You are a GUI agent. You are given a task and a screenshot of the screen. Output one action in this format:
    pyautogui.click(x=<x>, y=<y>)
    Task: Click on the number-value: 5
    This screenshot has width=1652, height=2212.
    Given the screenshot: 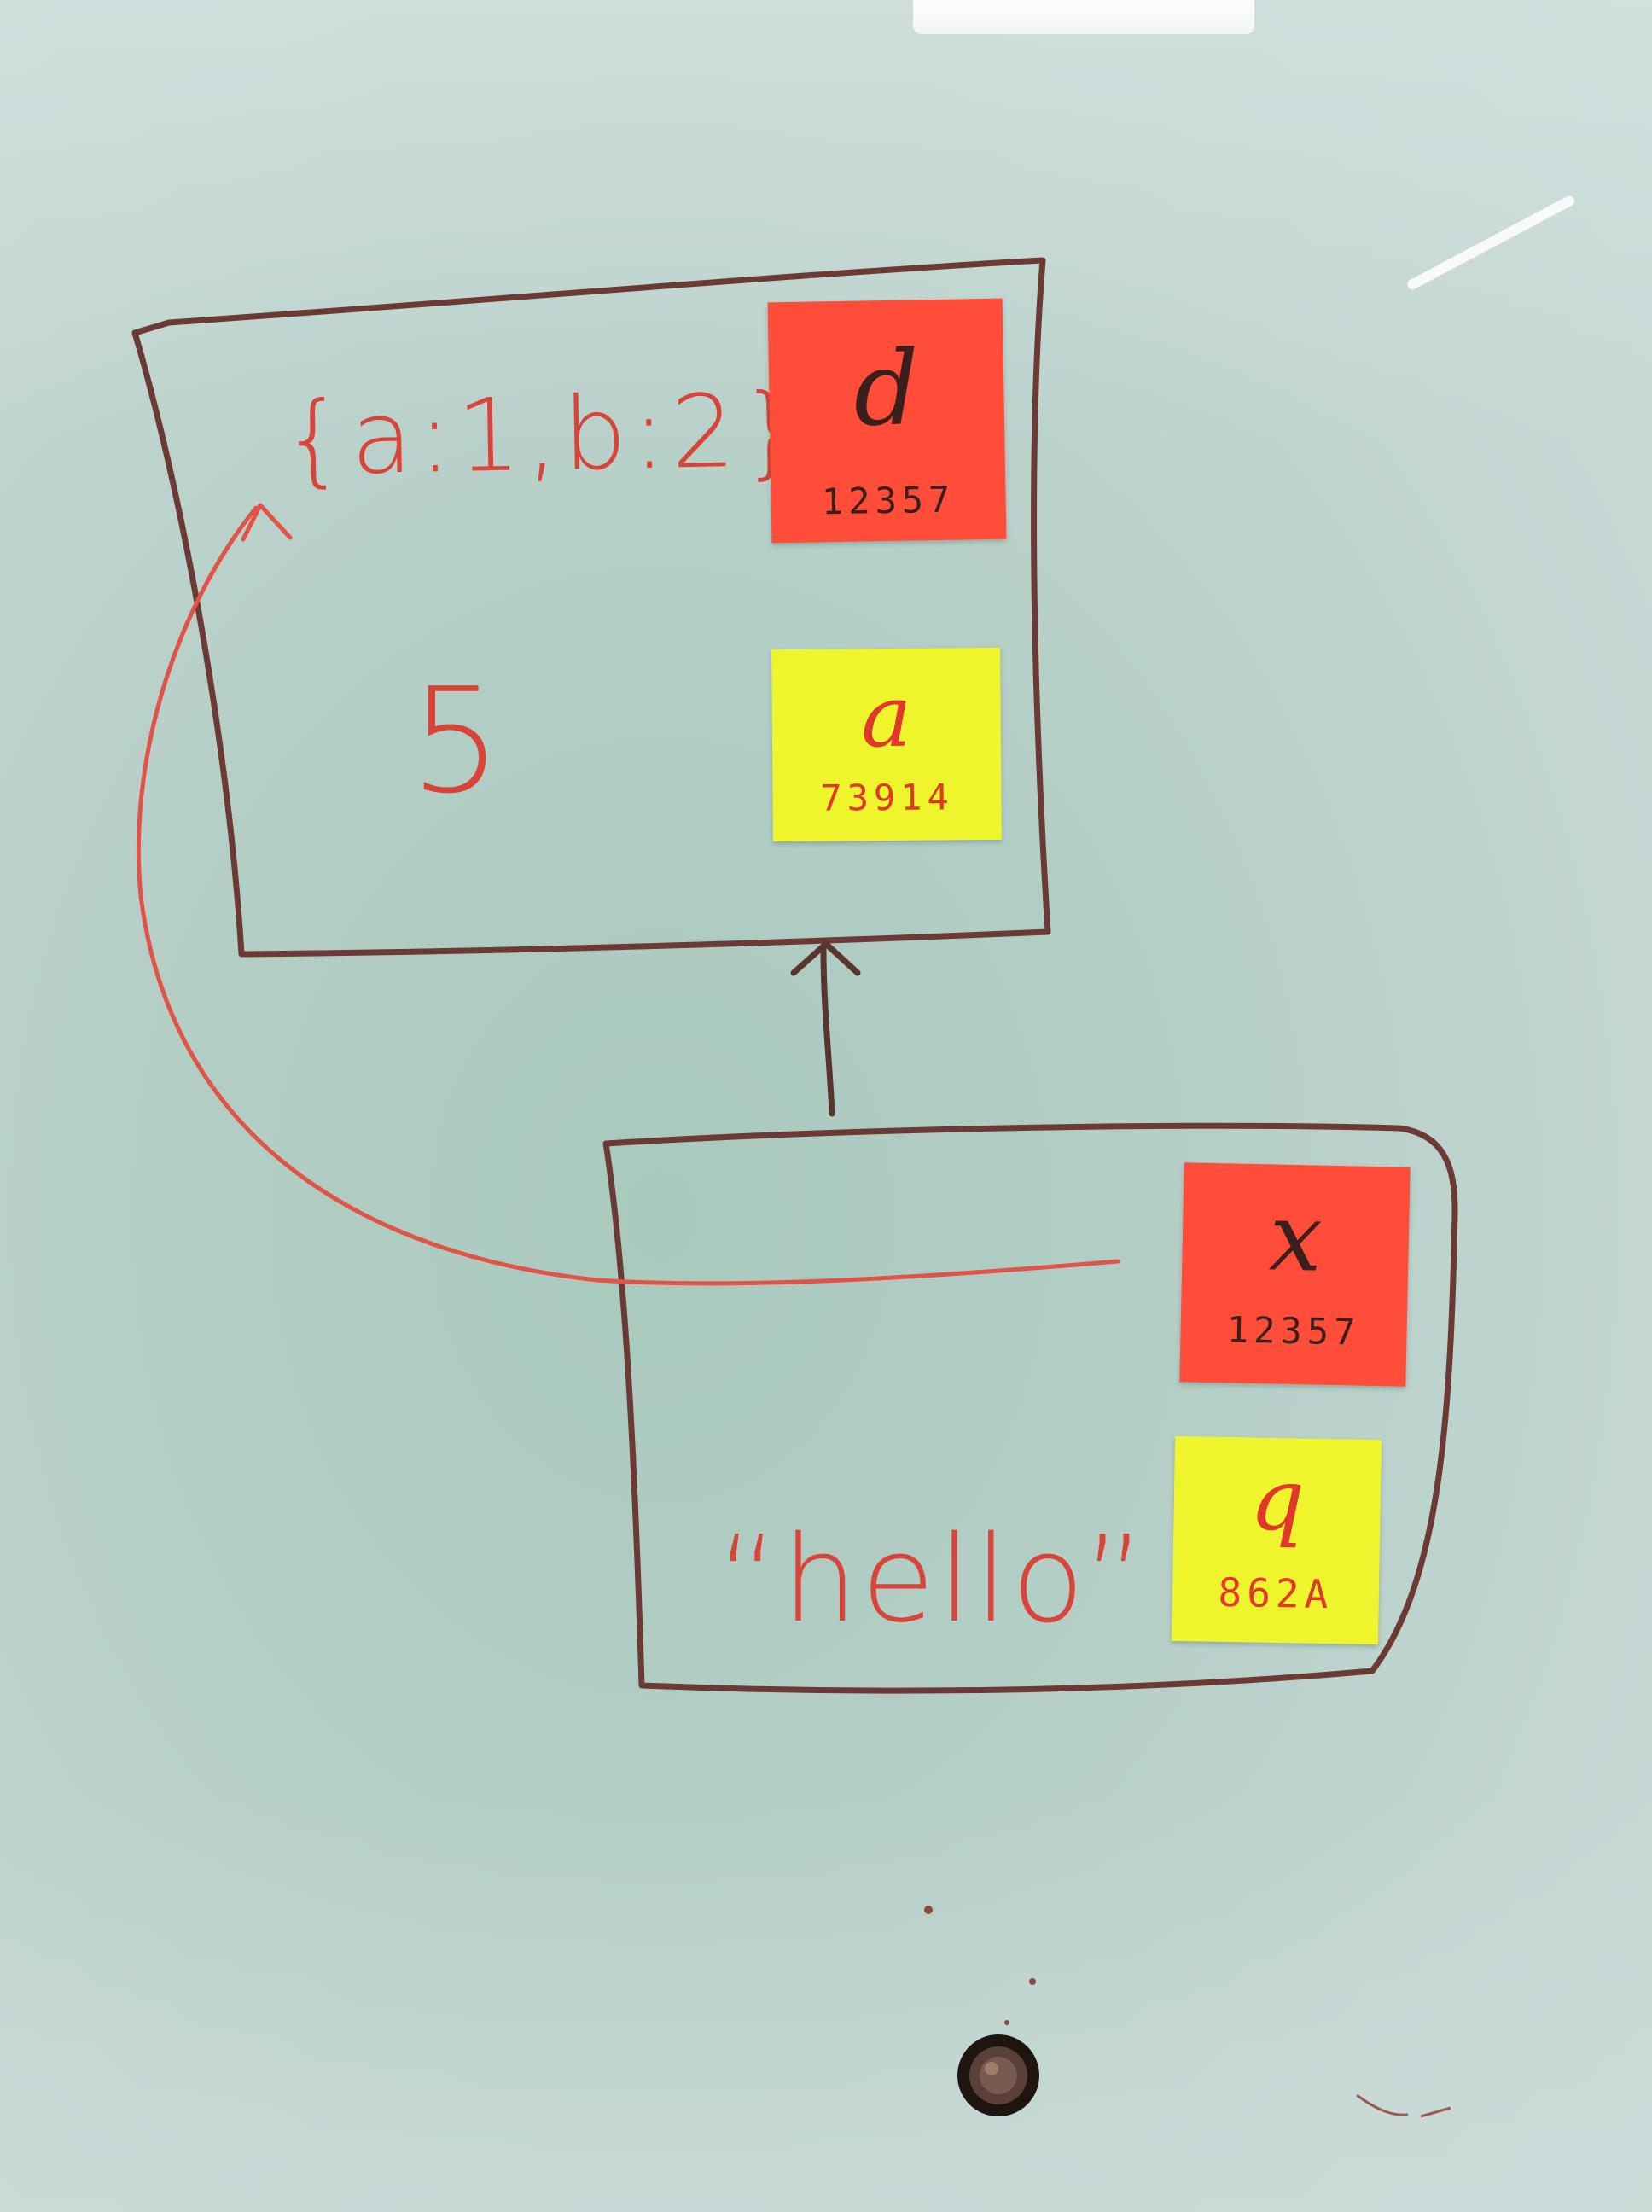 What is the action you would take?
    pyautogui.click(x=457, y=741)
    